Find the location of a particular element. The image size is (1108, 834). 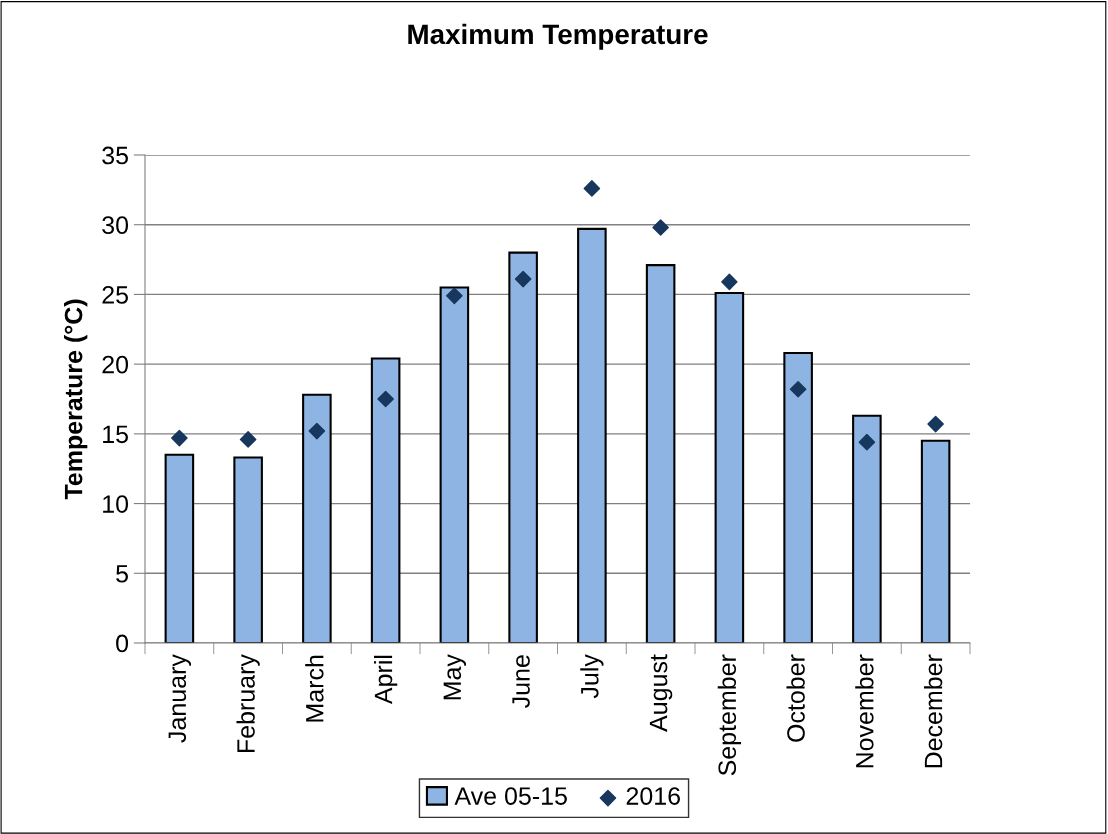

y-tick-label: 25 is located at coordinates (115, 295).